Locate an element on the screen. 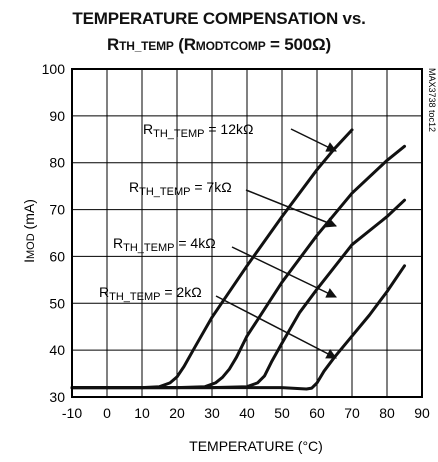 This screenshot has width=438, height=462. series-label-4kΩ: RTH_TEMP = 4kΩ is located at coordinates (164, 244).